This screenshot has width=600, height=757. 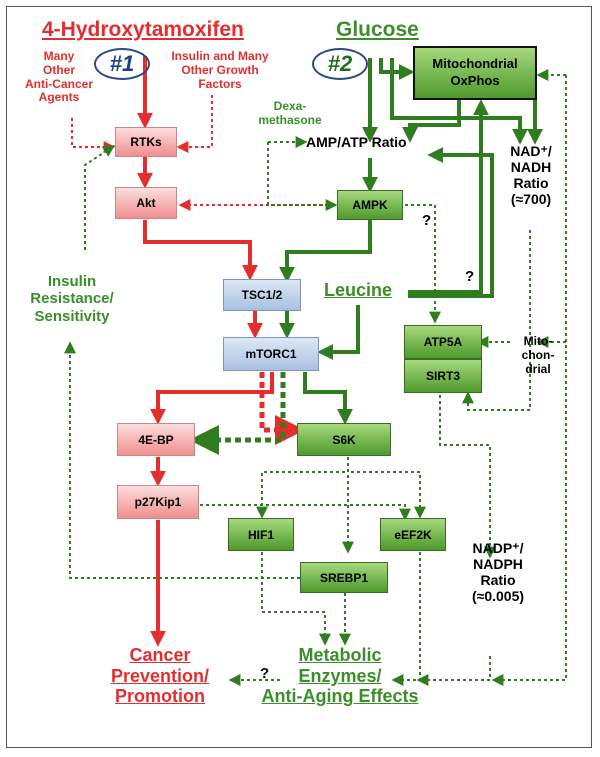 What do you see at coordinates (146, 142) in the screenshot?
I see `rtks-node: RTKs` at bounding box center [146, 142].